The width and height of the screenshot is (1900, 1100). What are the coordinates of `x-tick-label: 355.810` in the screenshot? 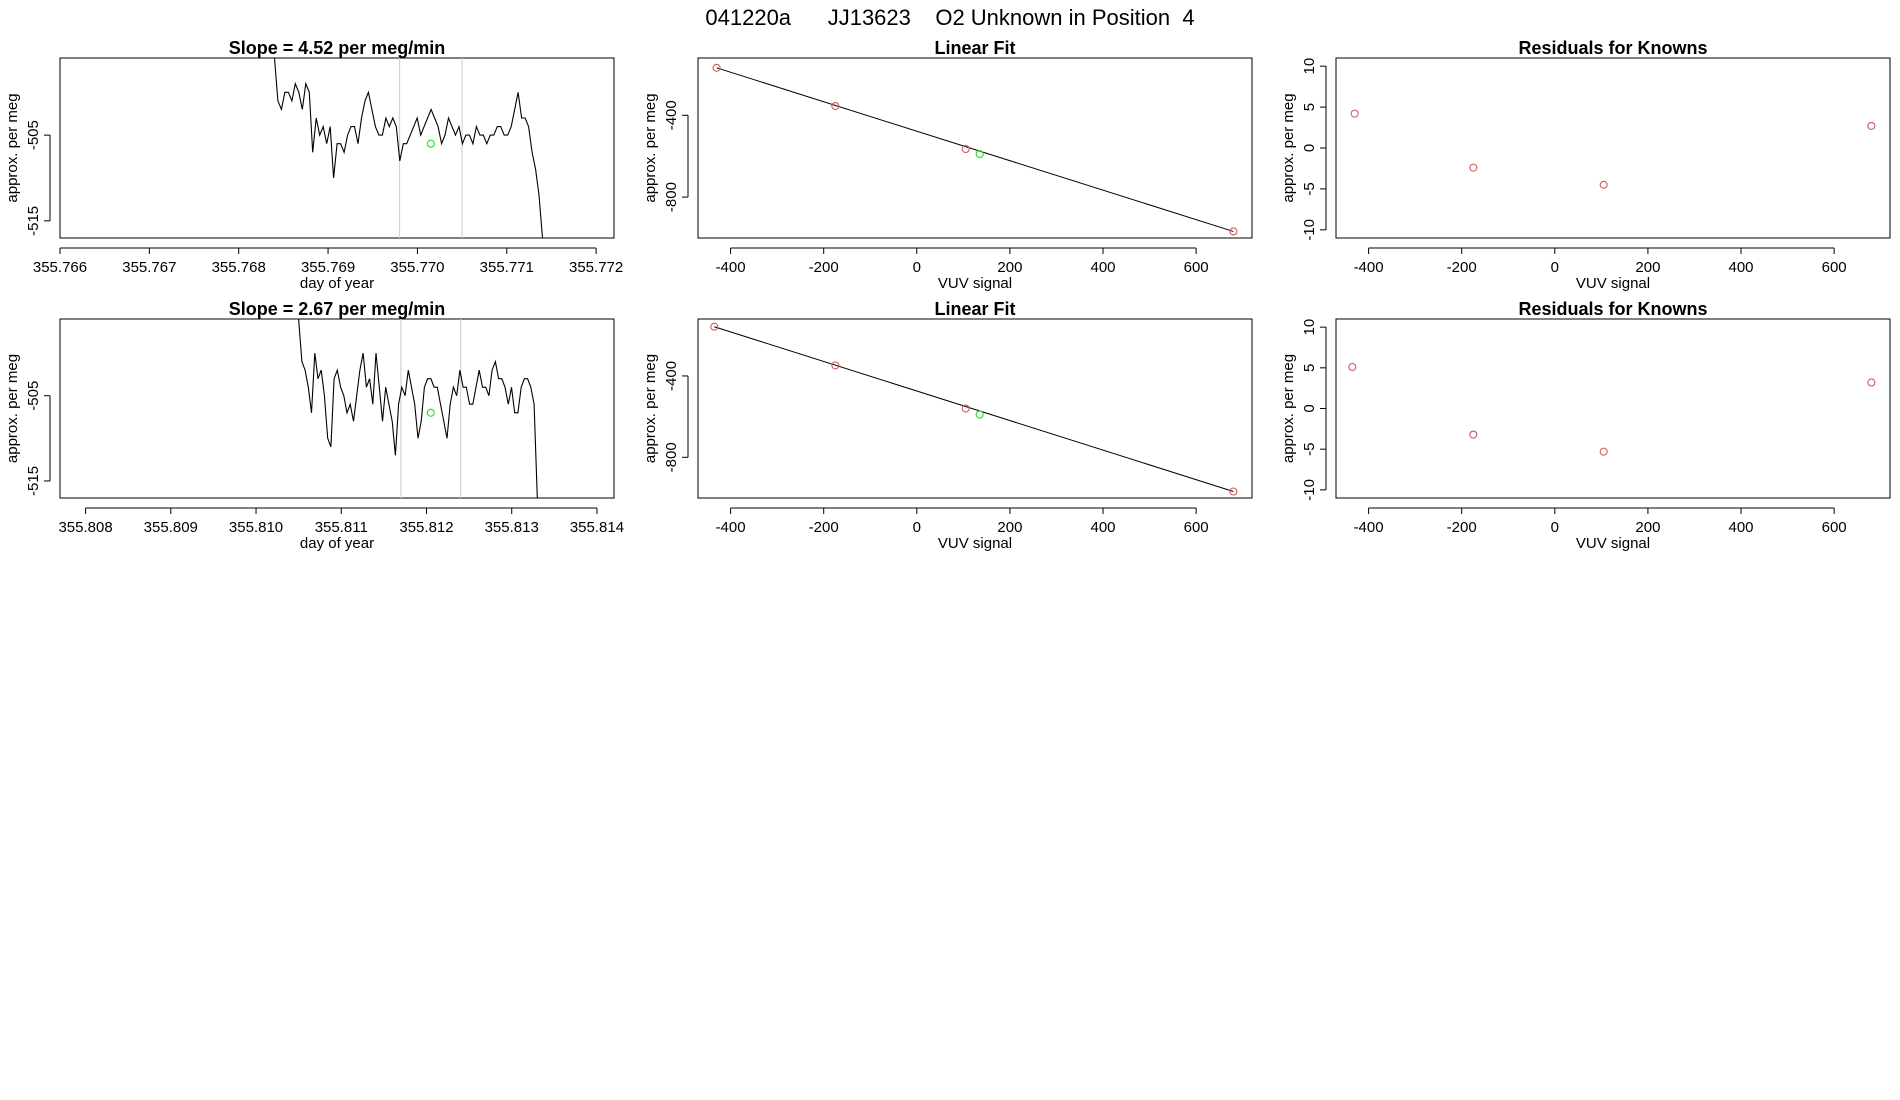 It's located at (256, 527).